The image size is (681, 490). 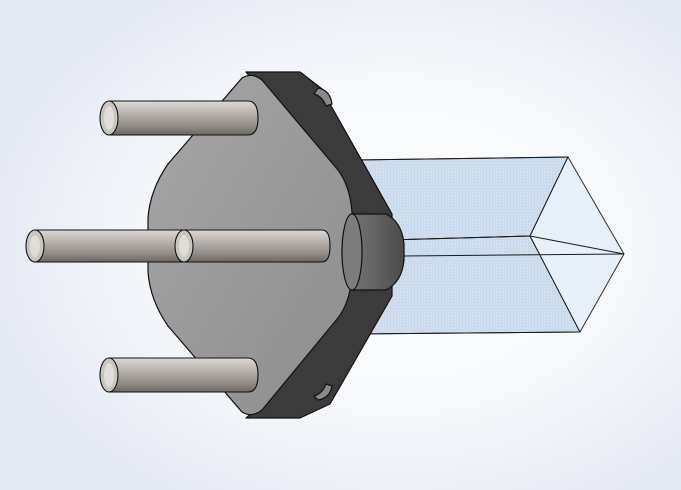 What do you see at coordinates (179, 118) in the screenshot?
I see `pin-top` at bounding box center [179, 118].